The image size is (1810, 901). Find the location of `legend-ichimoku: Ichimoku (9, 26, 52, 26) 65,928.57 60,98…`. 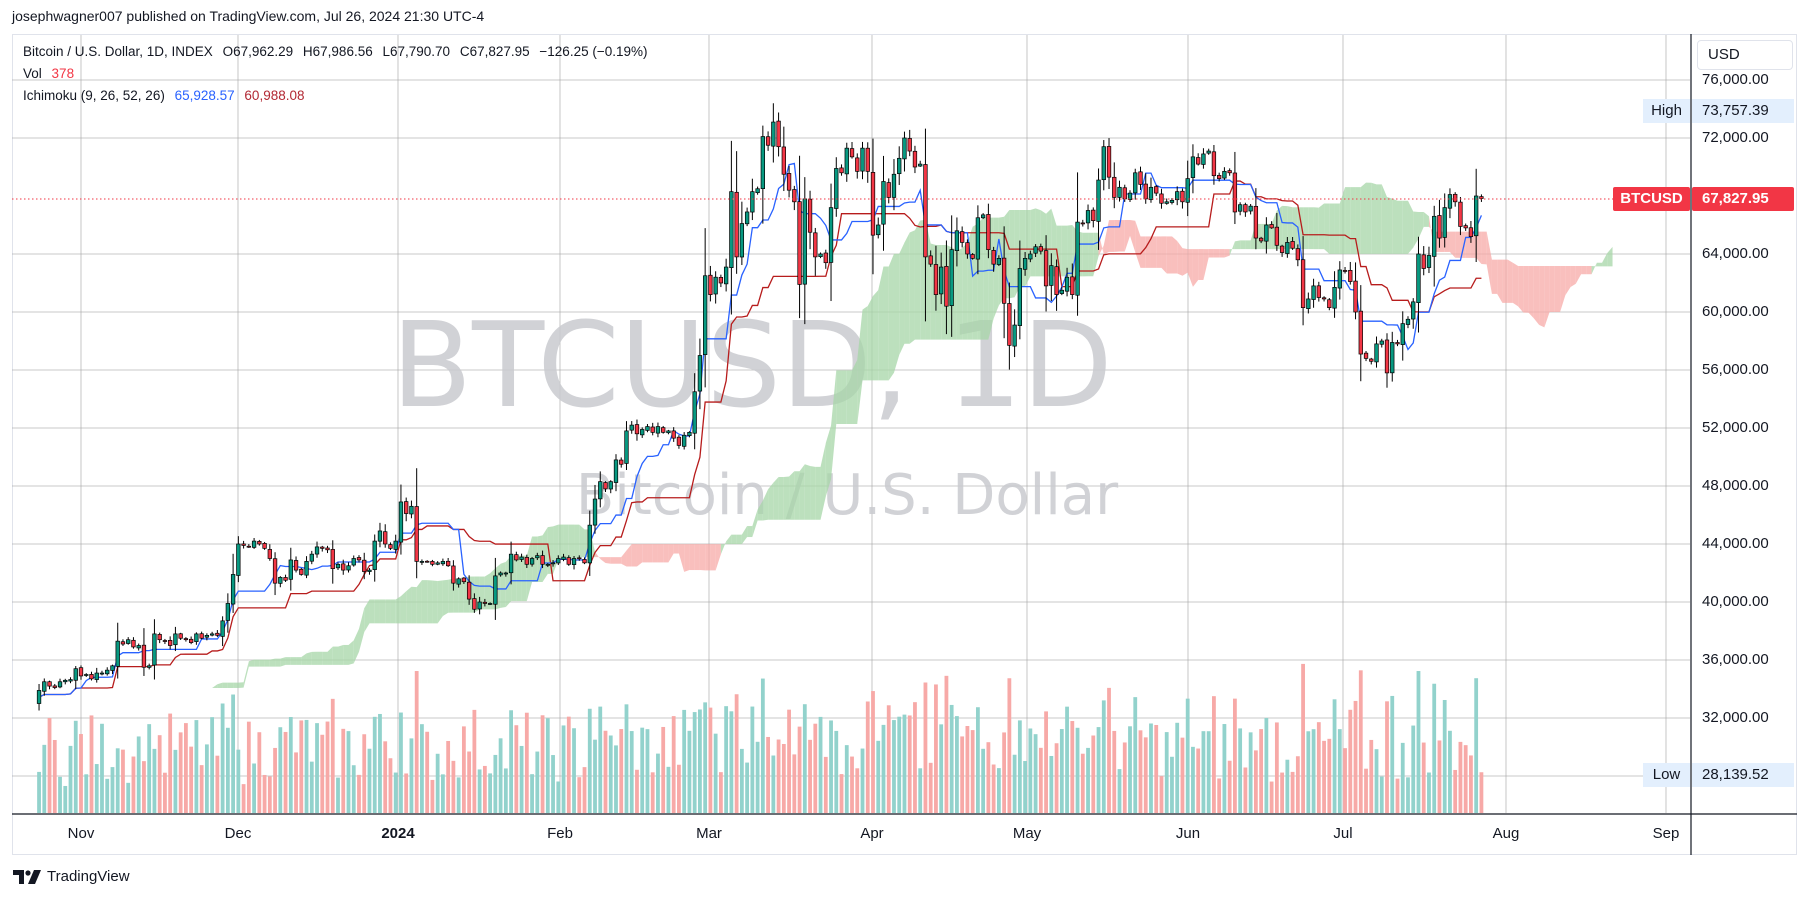

legend-ichimoku: Ichimoku (9, 26, 52, 26) 65,928.57 60,98… is located at coordinates (166, 95).